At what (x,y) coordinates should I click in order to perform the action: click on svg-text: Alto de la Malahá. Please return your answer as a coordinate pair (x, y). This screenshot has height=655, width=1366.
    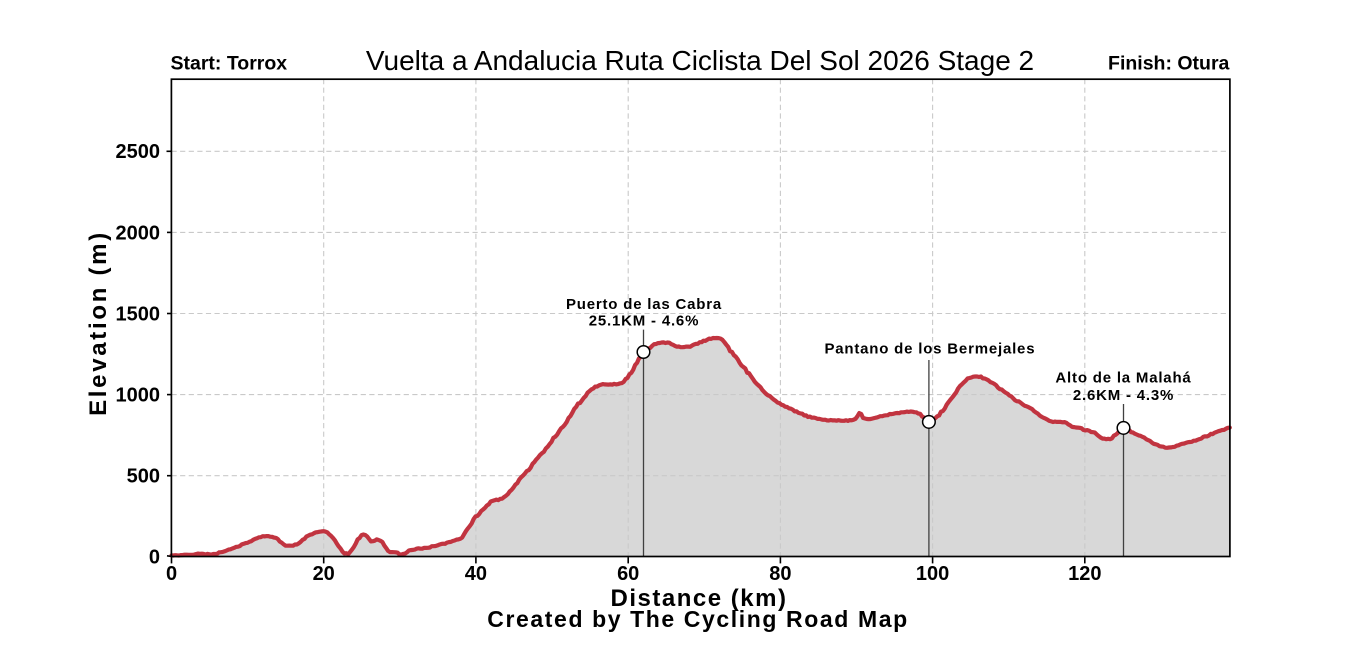
    Looking at the image, I should click on (1123, 378).